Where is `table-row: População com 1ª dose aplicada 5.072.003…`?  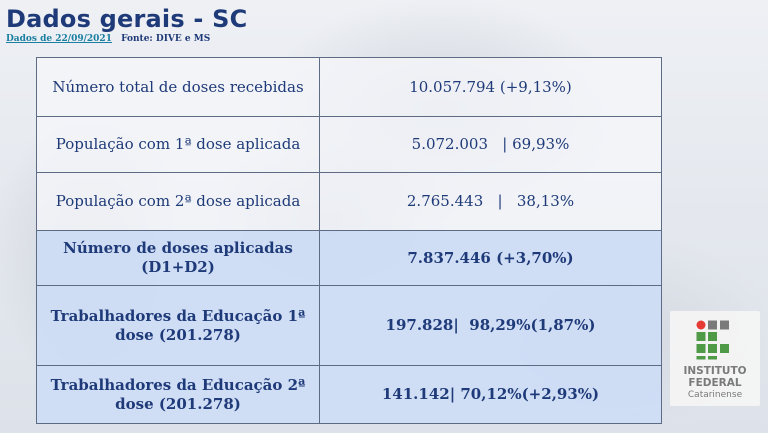
table-row: População com 1ª dose aplicada 5.072.003… is located at coordinates (349, 144).